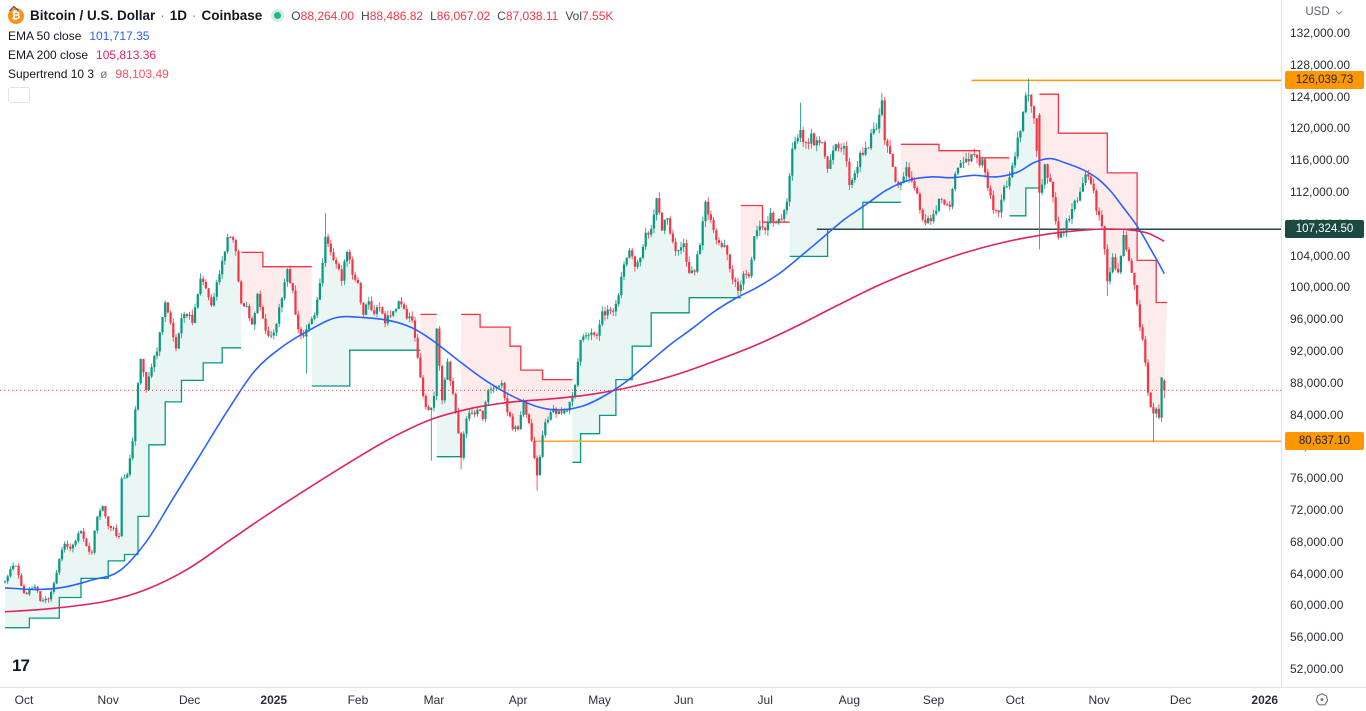  What do you see at coordinates (1317, 573) in the screenshot?
I see `price-tick: 64,000.00` at bounding box center [1317, 573].